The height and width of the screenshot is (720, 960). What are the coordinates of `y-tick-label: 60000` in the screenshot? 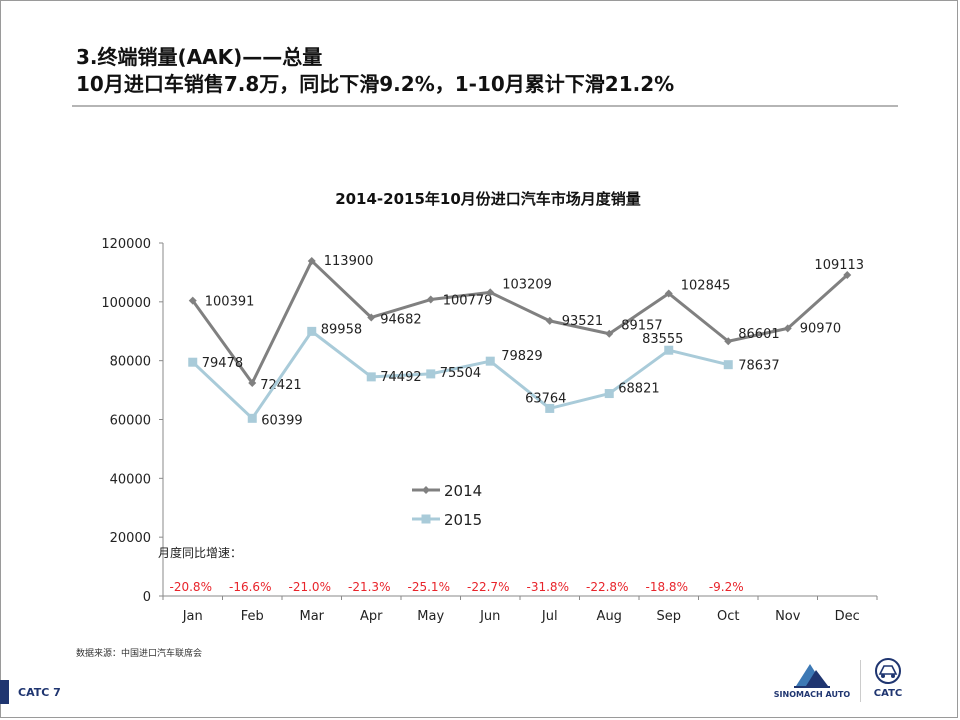 It's located at (130, 421).